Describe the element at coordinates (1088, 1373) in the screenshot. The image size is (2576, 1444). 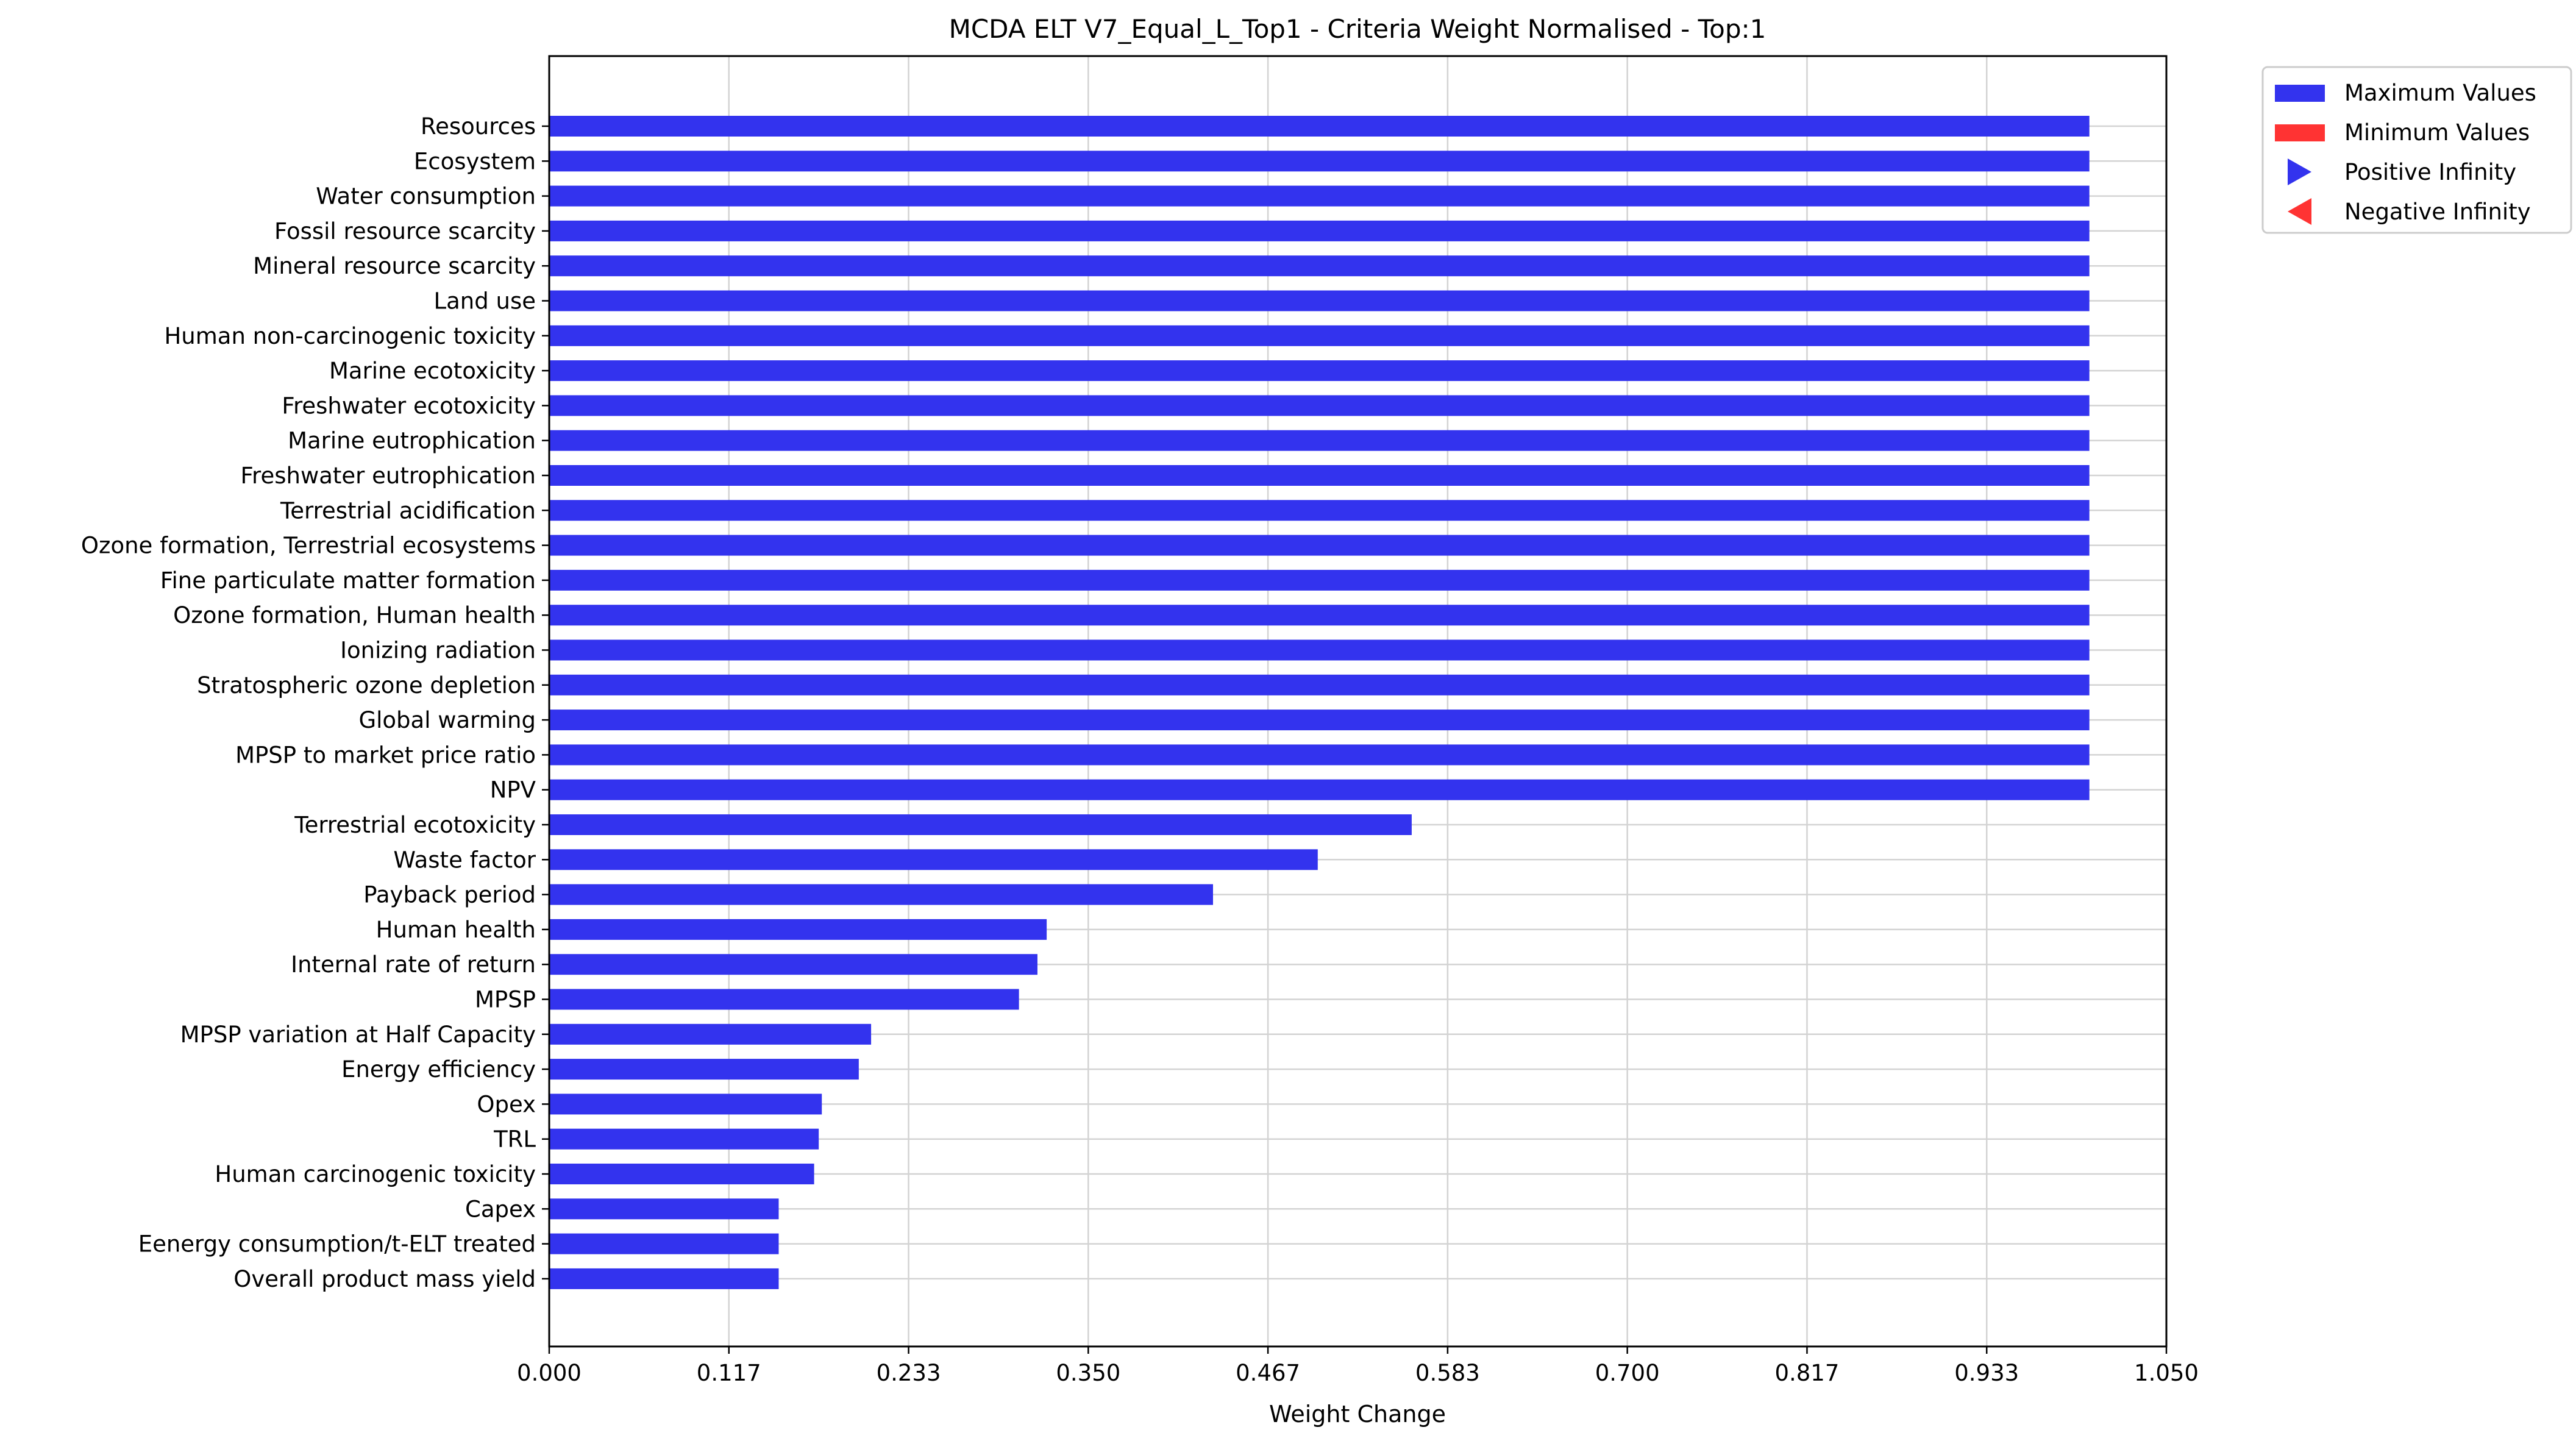
I see `x-tick-label: 0.350` at that location.